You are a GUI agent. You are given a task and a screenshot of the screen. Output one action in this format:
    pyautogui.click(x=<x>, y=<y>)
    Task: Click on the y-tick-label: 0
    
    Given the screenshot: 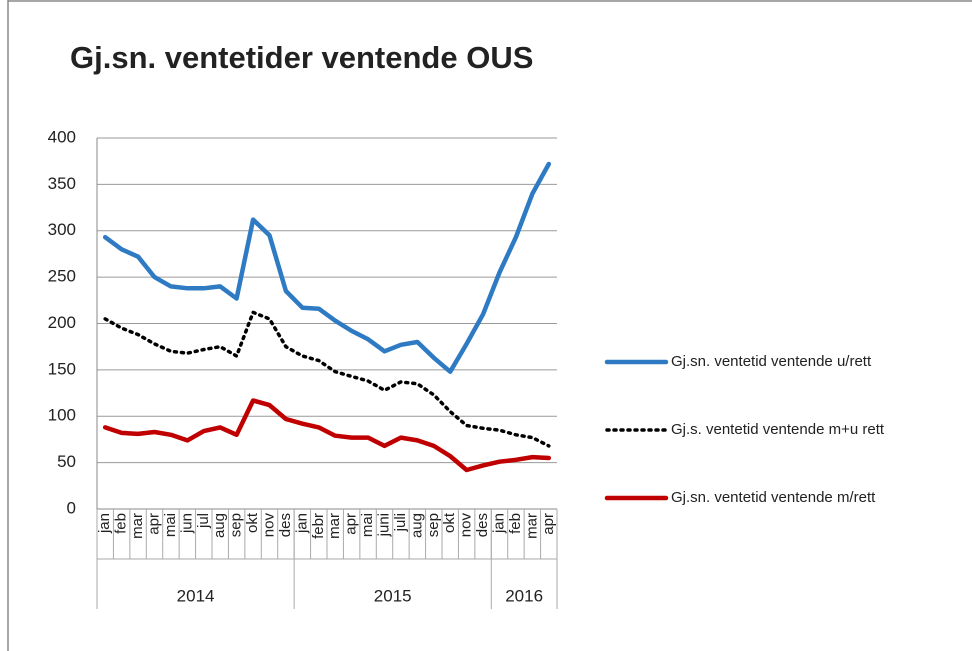 What is the action you would take?
    pyautogui.click(x=71, y=507)
    